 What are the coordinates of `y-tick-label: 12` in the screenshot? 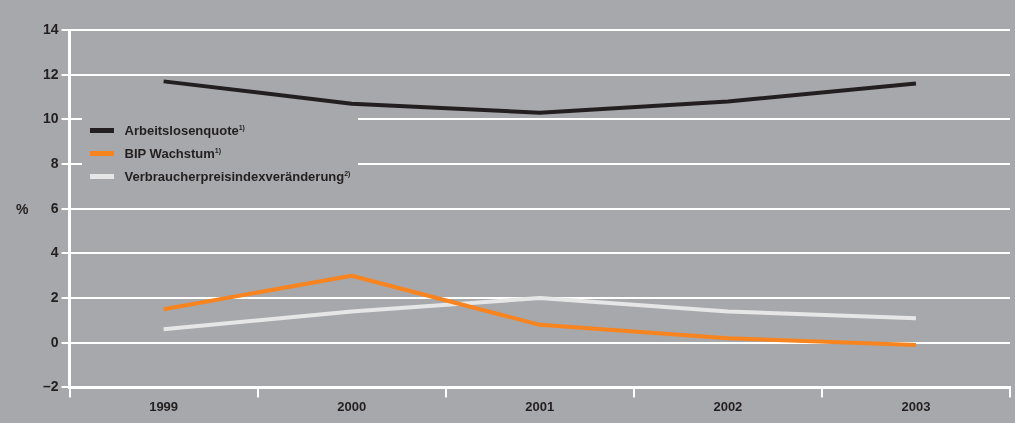 It's located at (50, 73).